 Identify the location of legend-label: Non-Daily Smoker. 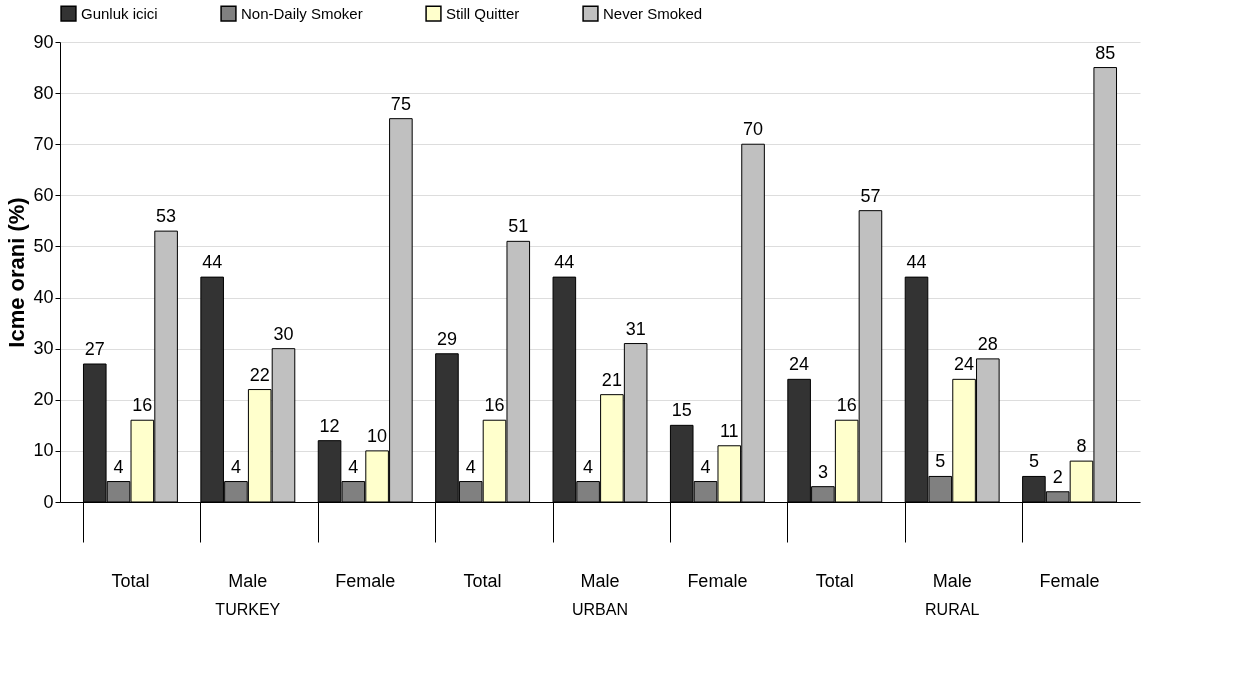
(302, 13).